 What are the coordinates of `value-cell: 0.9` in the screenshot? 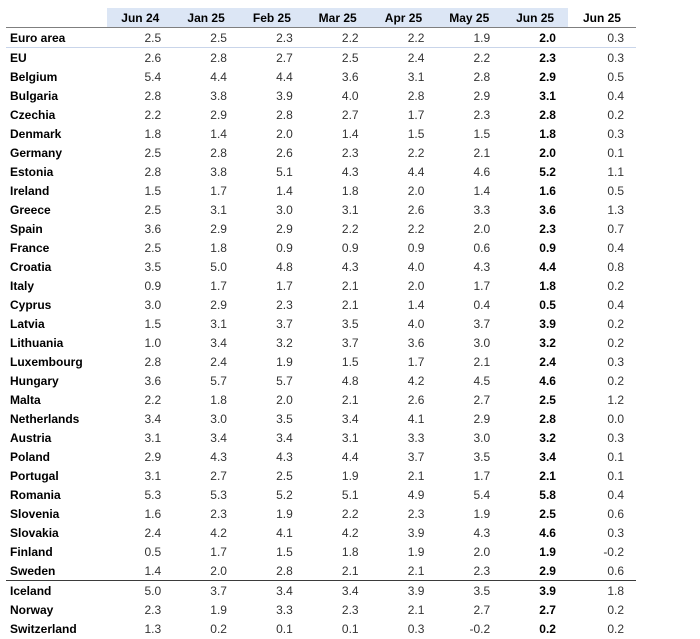 It's located at (416, 247).